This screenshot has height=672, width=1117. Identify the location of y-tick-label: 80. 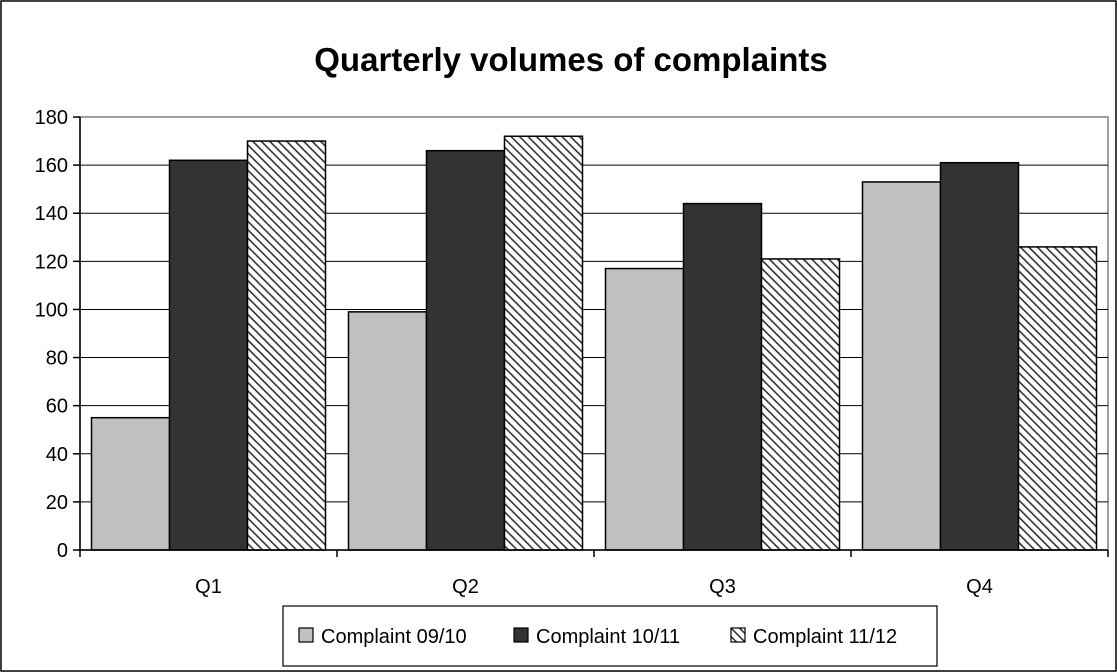
(57, 359).